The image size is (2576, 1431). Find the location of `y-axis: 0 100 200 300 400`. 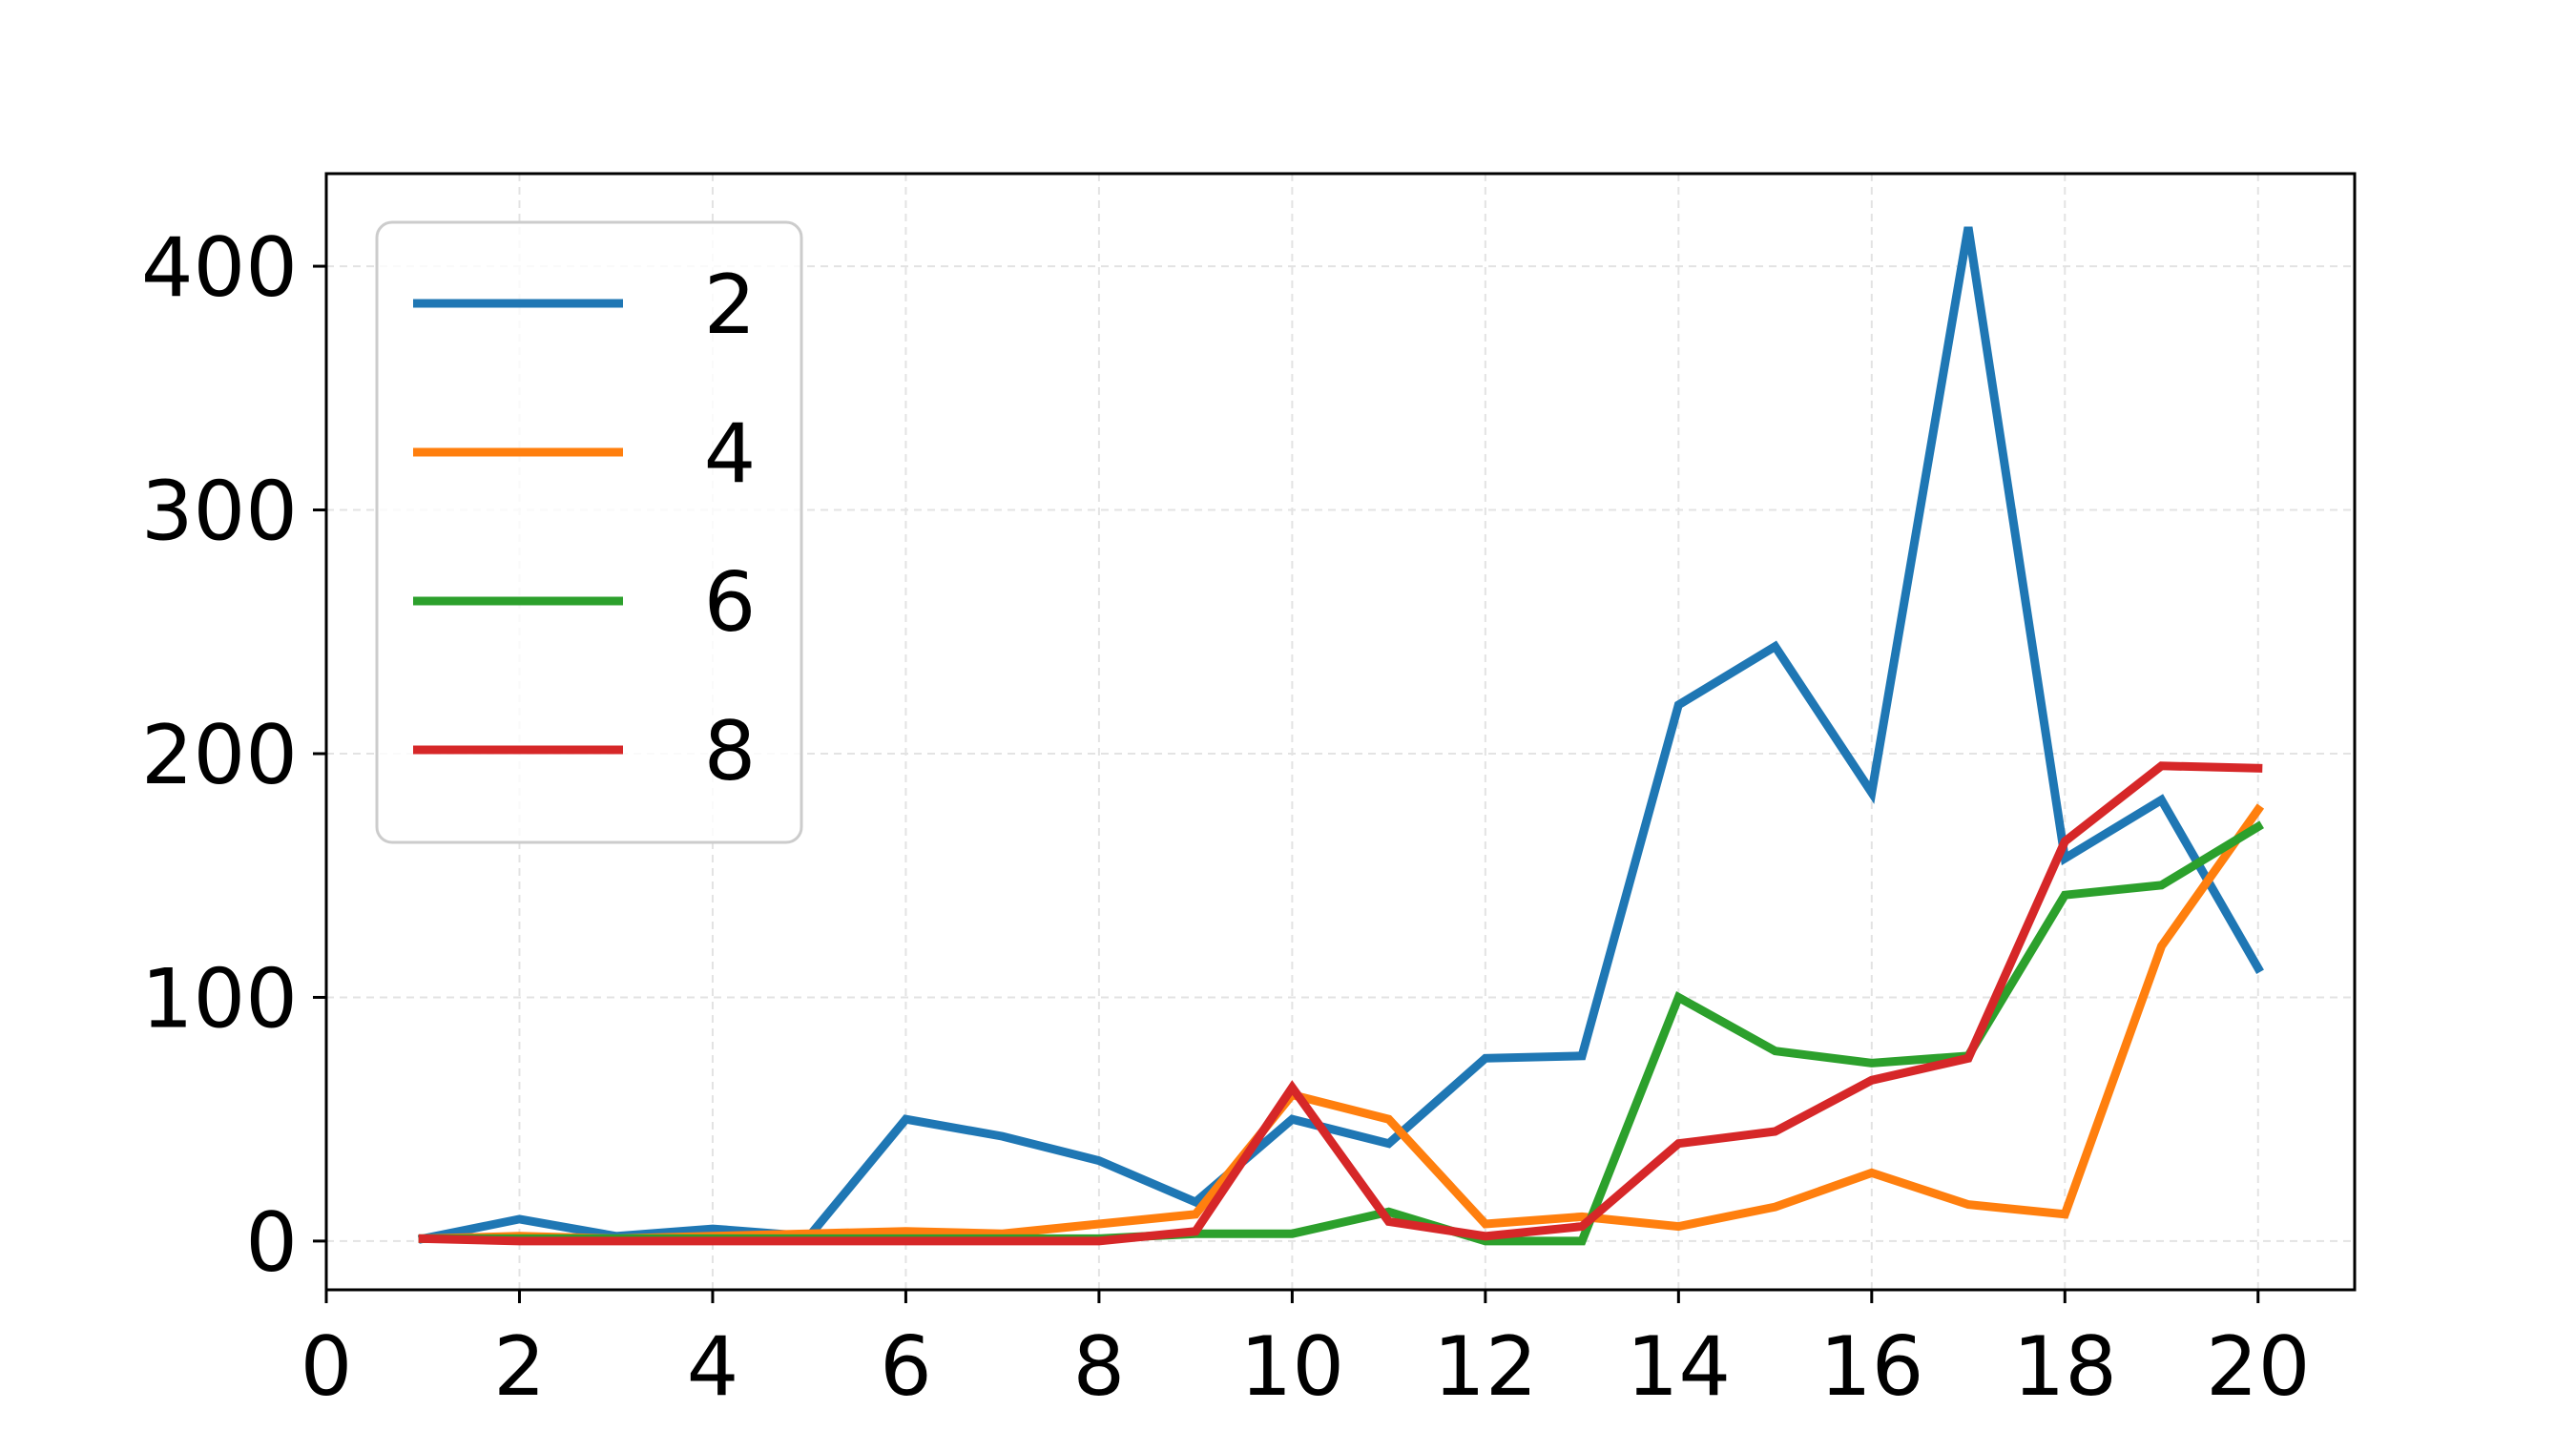

y-axis: 0 100 200 300 400 is located at coordinates (233, 756).